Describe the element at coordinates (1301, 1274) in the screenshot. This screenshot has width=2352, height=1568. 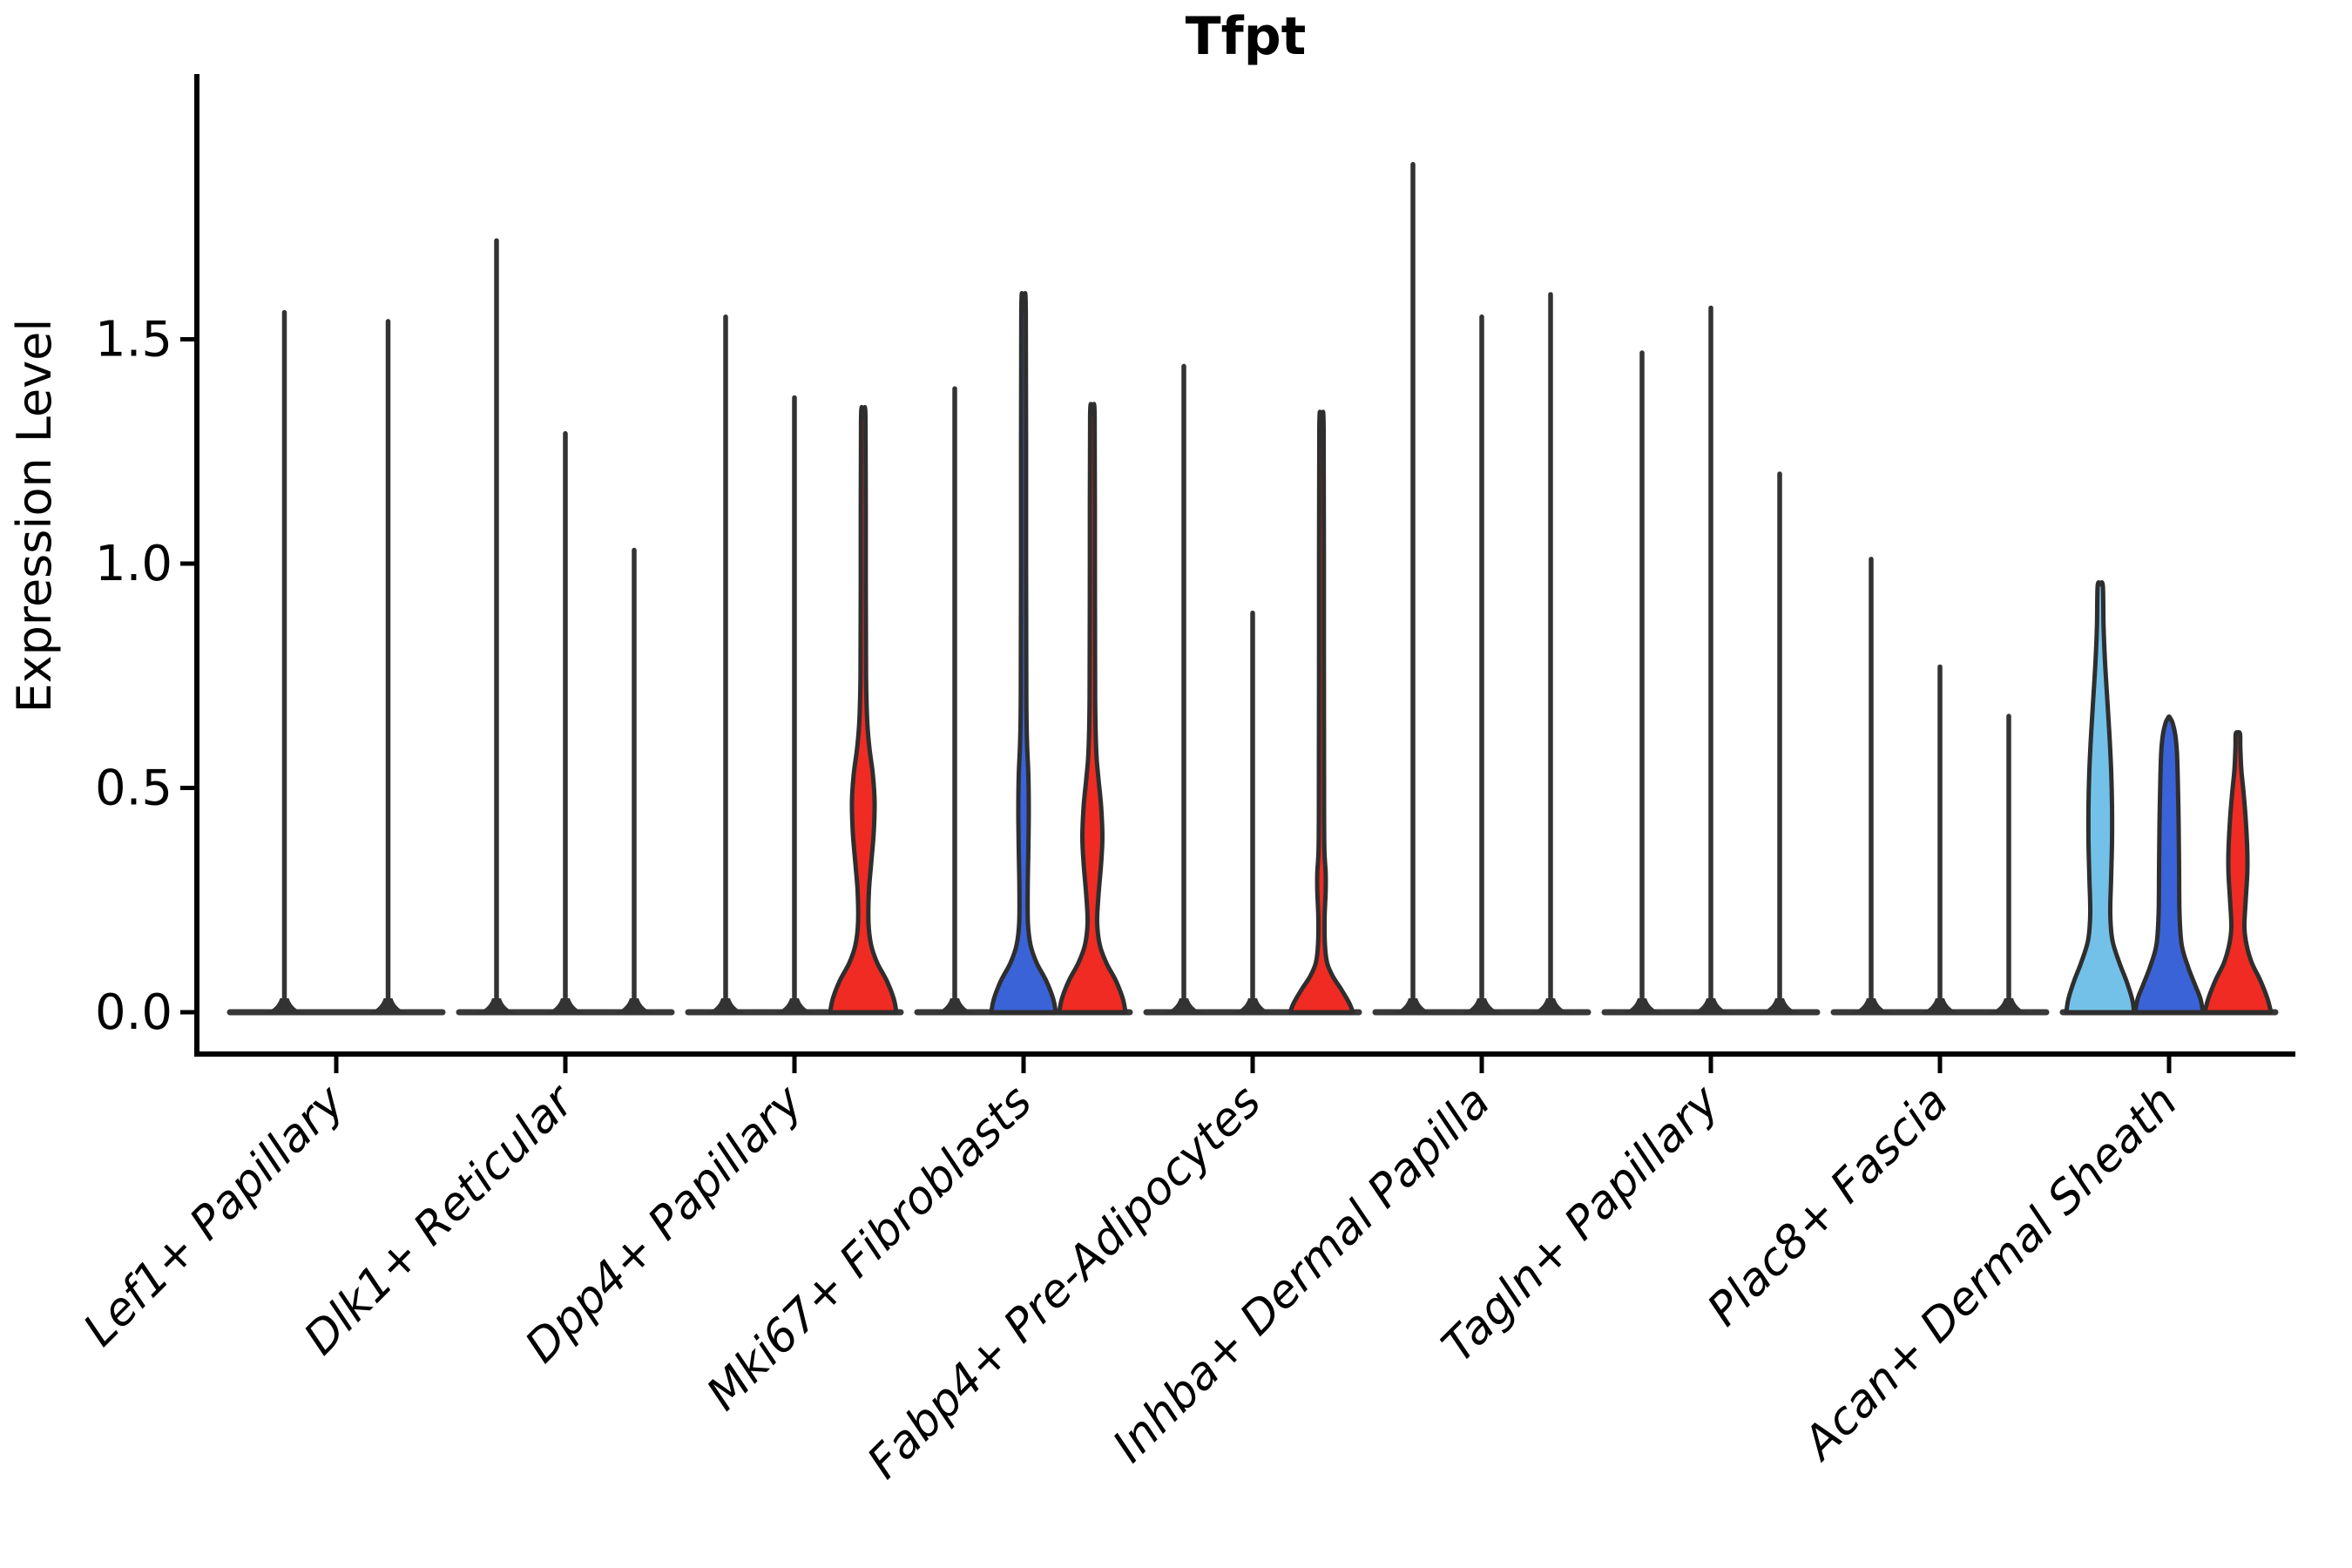
I see `x-tick-label: Inhba+ Dermal Papilla` at that location.